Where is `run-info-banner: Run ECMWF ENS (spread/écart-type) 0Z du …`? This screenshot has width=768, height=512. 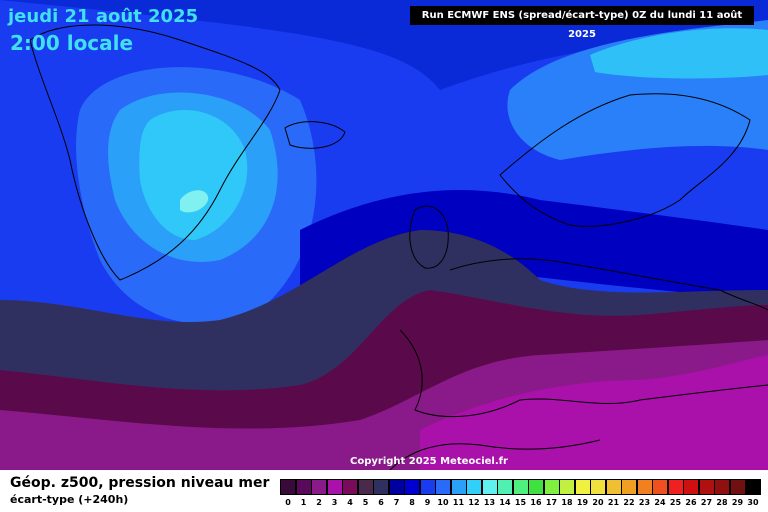 run-info-banner: Run ECMWF ENS (spread/écart-type) 0Z du … is located at coordinates (582, 23).